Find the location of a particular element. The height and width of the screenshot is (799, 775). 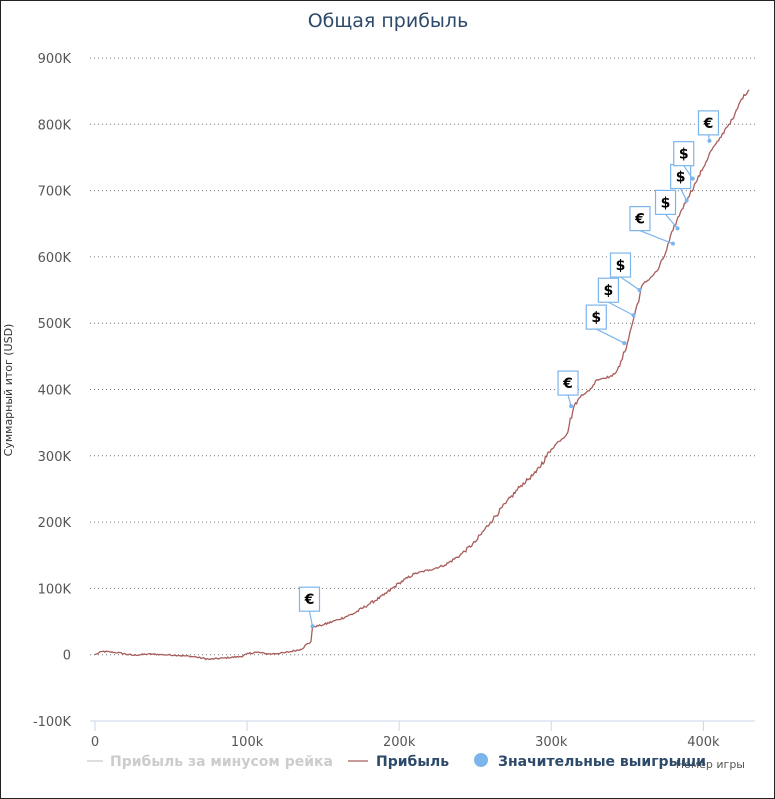

y-tick-label: 400K is located at coordinates (55, 391).